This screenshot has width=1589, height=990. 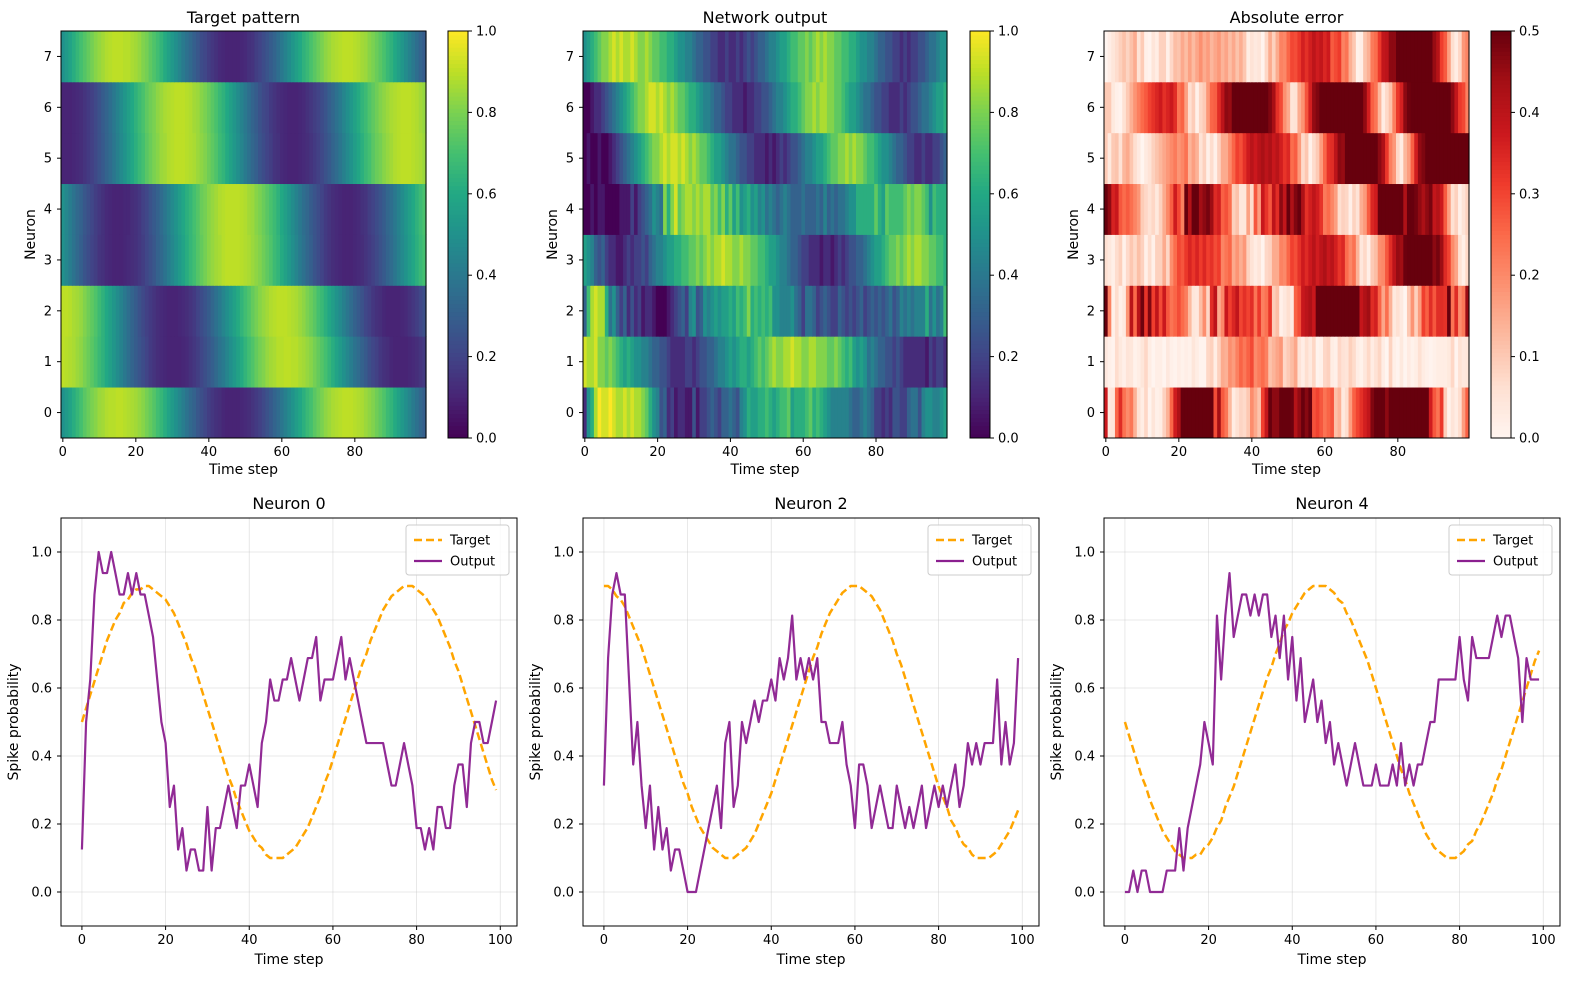 What do you see at coordinates (553, 234) in the screenshot?
I see `y-axis-label: Neuron` at bounding box center [553, 234].